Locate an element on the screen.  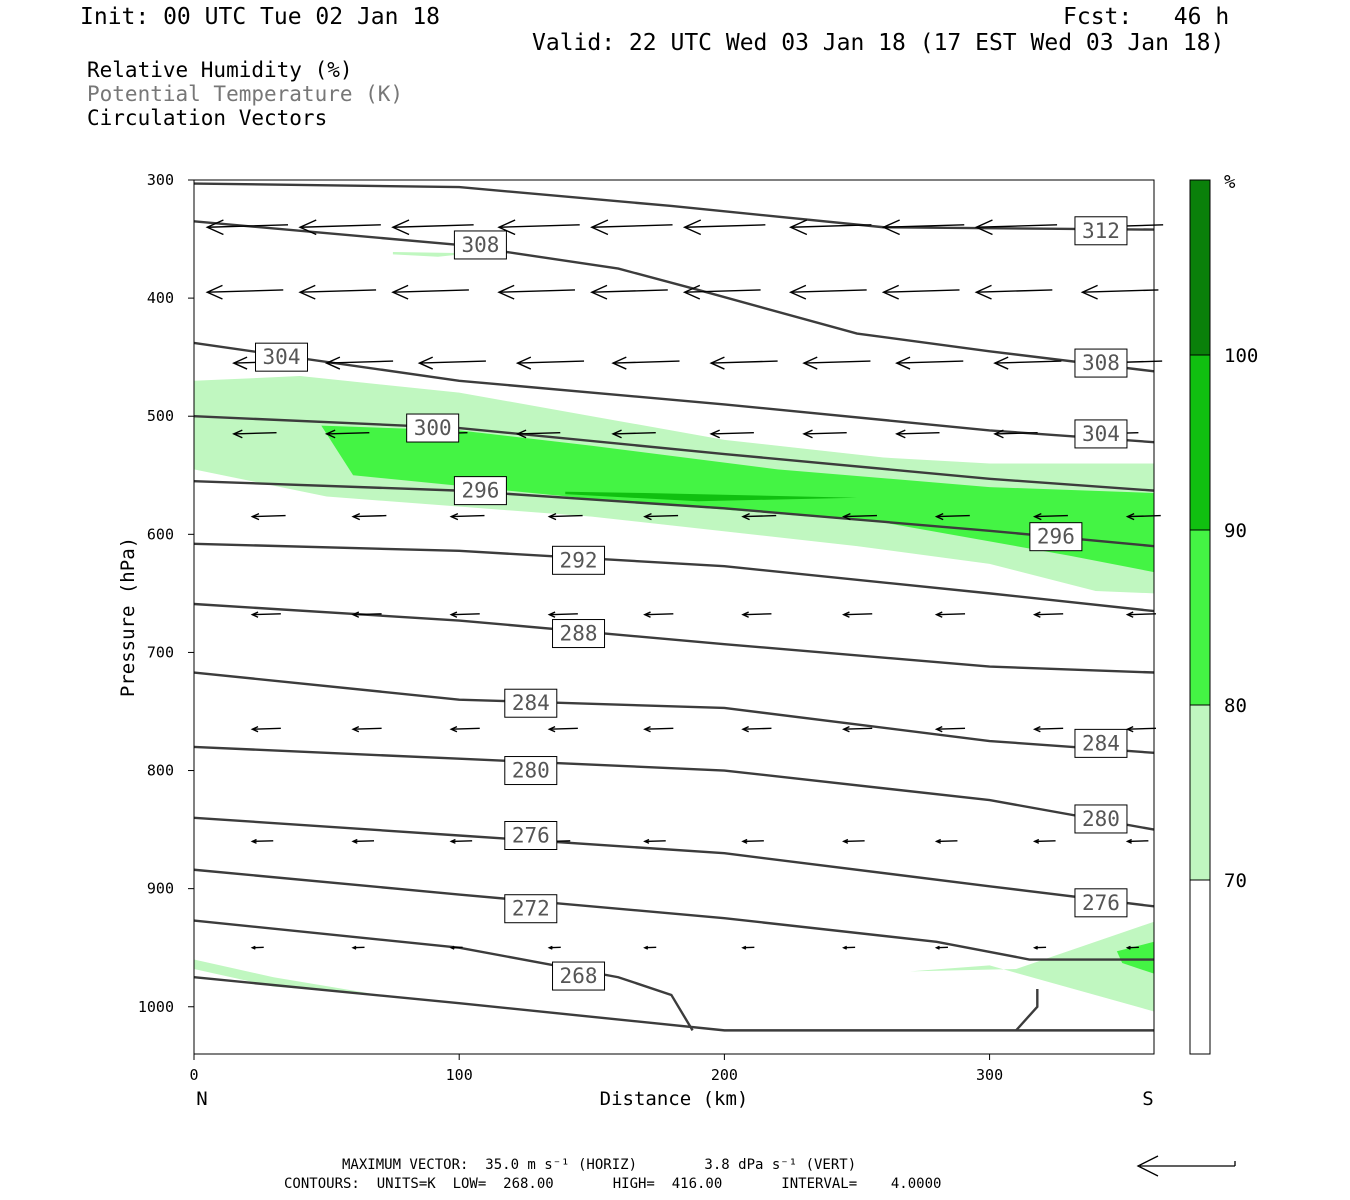
colorbar-tick-label: 80 is located at coordinates (1235, 706).